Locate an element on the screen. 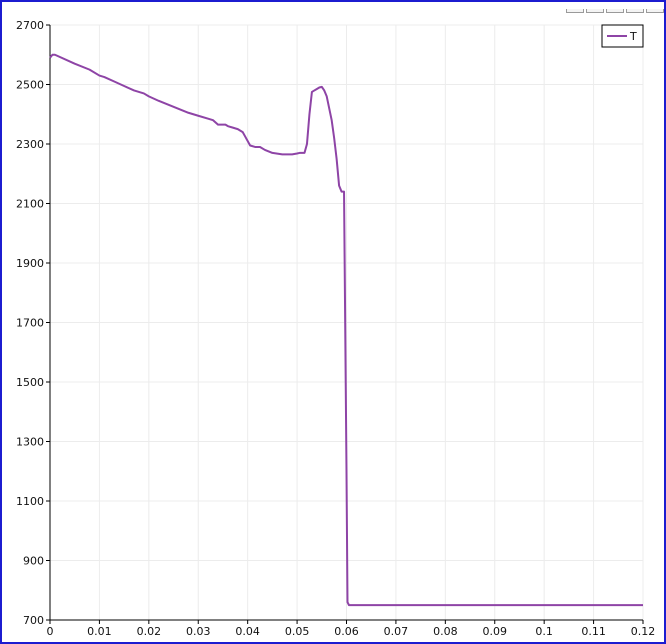 The width and height of the screenshot is (666, 644). x-tick-label: 0.02 is located at coordinates (149, 631).